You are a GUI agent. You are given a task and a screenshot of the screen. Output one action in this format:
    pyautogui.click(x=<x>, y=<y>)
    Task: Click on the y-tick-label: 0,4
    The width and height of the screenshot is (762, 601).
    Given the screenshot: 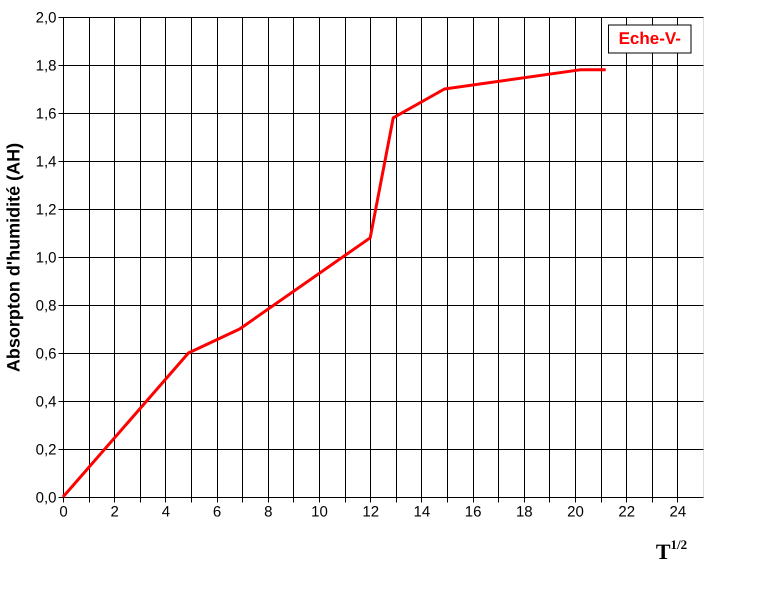 What is the action you would take?
    pyautogui.click(x=46, y=402)
    